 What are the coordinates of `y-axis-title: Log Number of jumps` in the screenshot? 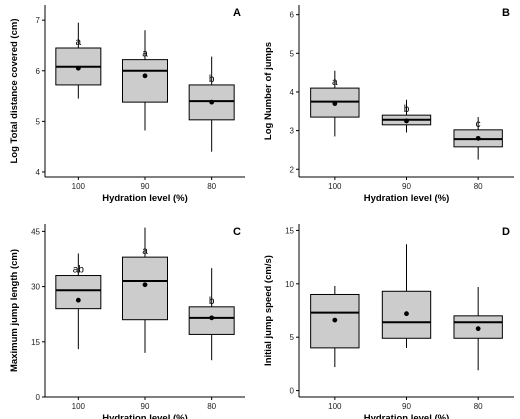 It's located at (268, 91).